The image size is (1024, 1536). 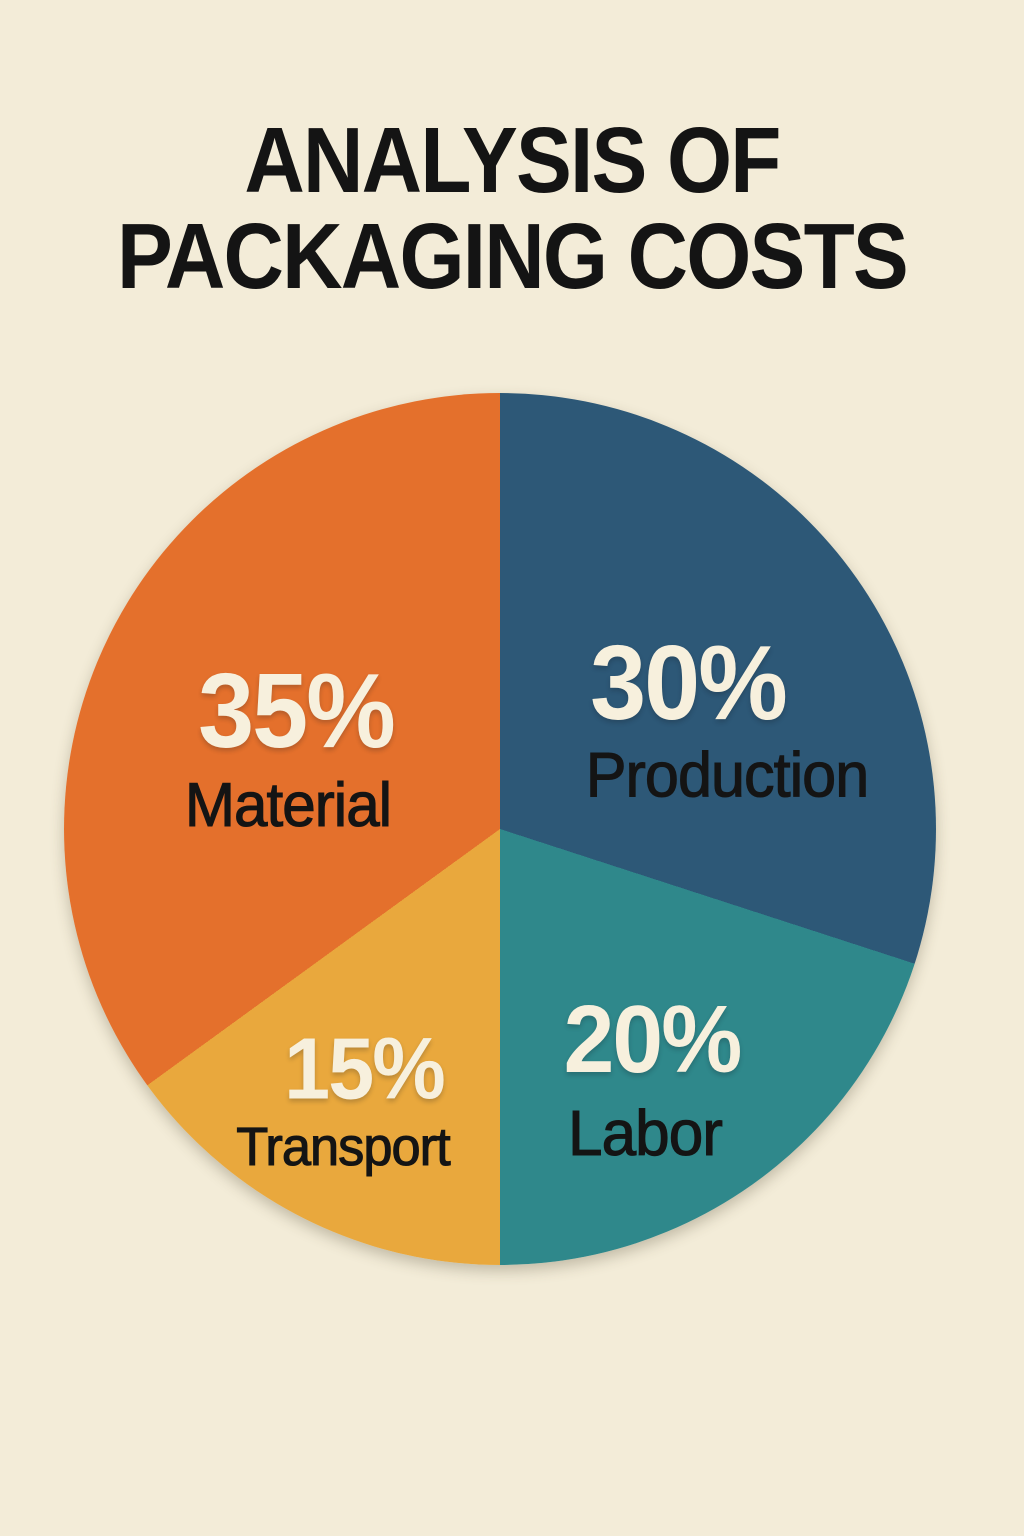 I want to click on slice-value-labor: 20%, so click(x=653, y=1039).